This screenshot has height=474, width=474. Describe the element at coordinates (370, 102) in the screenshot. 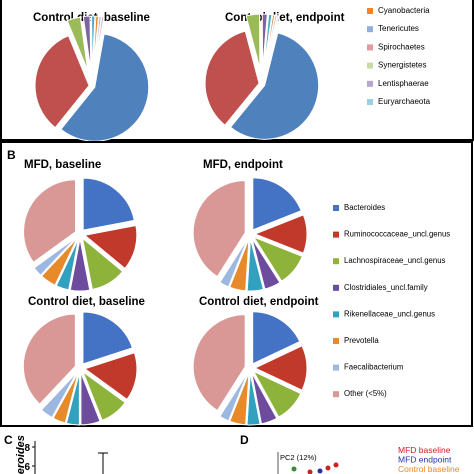

I see `legend-swatch-euryarchaeota` at that location.